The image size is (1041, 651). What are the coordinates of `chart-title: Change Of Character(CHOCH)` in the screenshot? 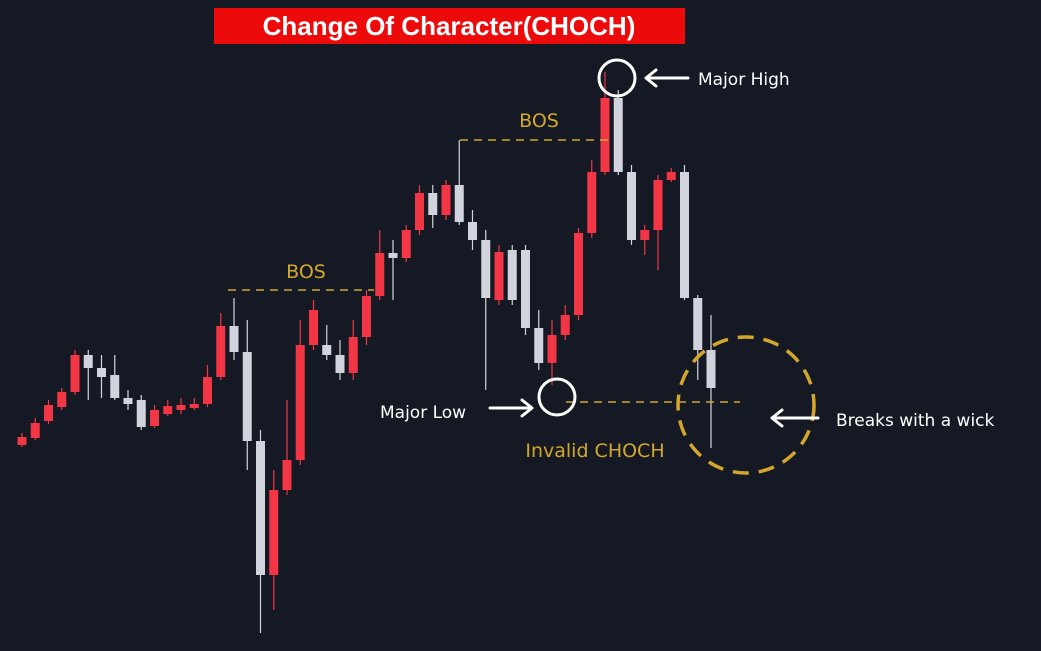 It's located at (449, 26).